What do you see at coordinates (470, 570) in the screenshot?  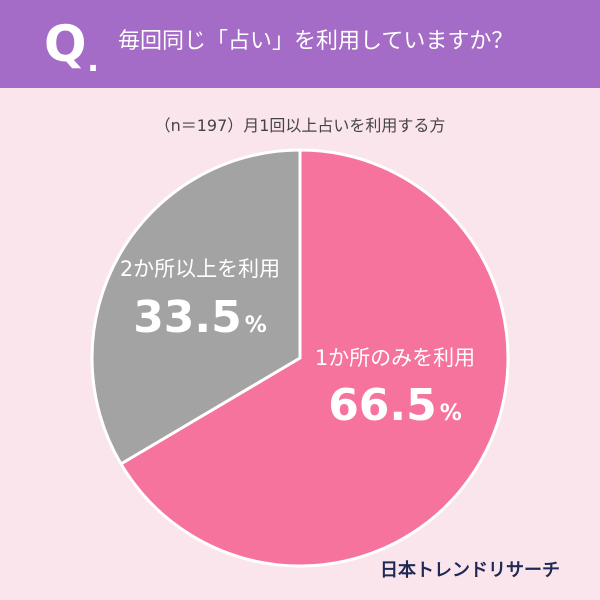 I see `brand-logo: 日本トレンドリサーチ` at bounding box center [470, 570].